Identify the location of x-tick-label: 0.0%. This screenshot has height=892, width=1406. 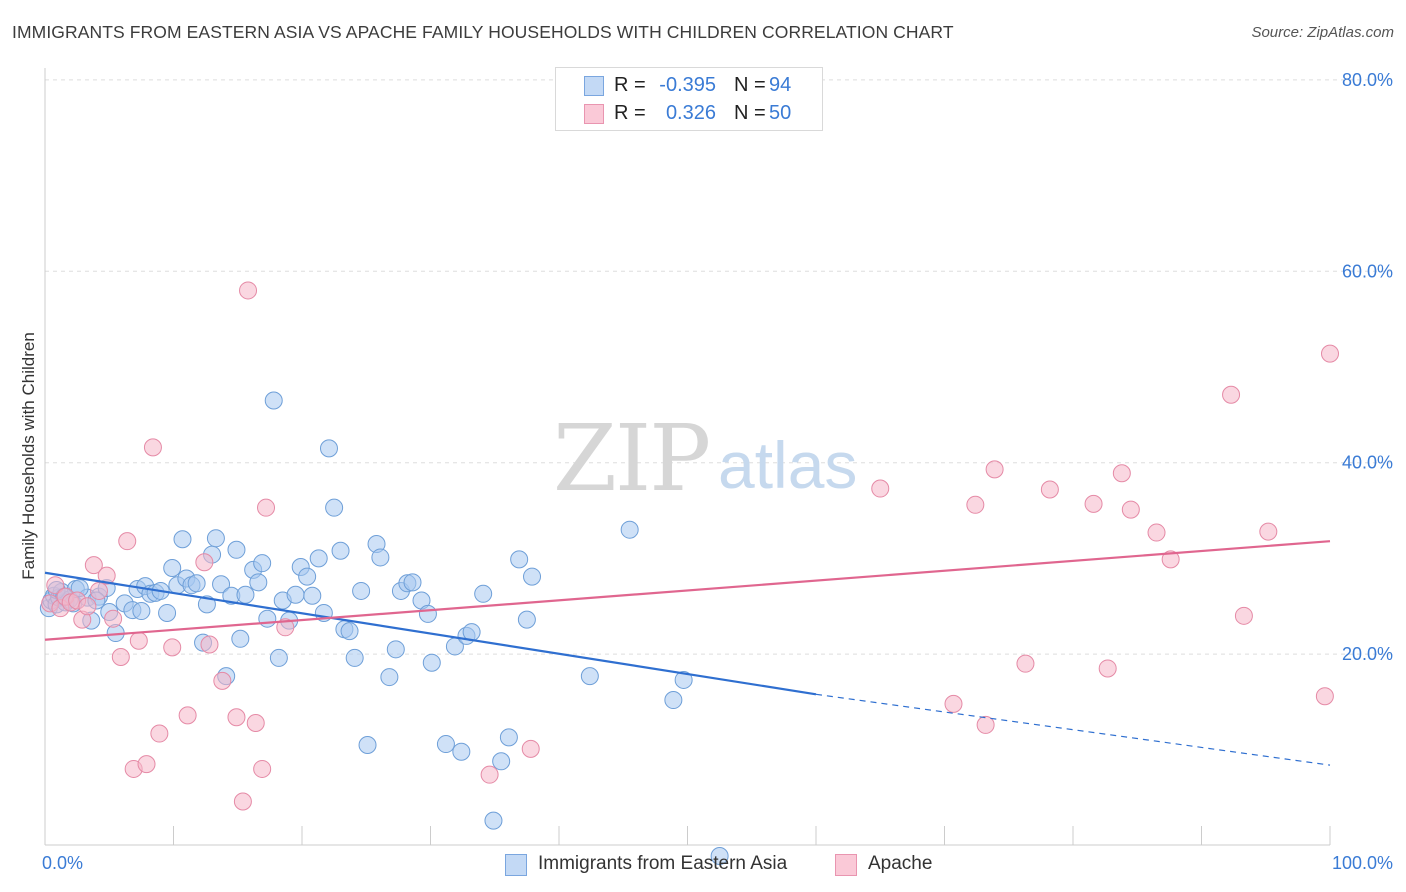
(62, 863).